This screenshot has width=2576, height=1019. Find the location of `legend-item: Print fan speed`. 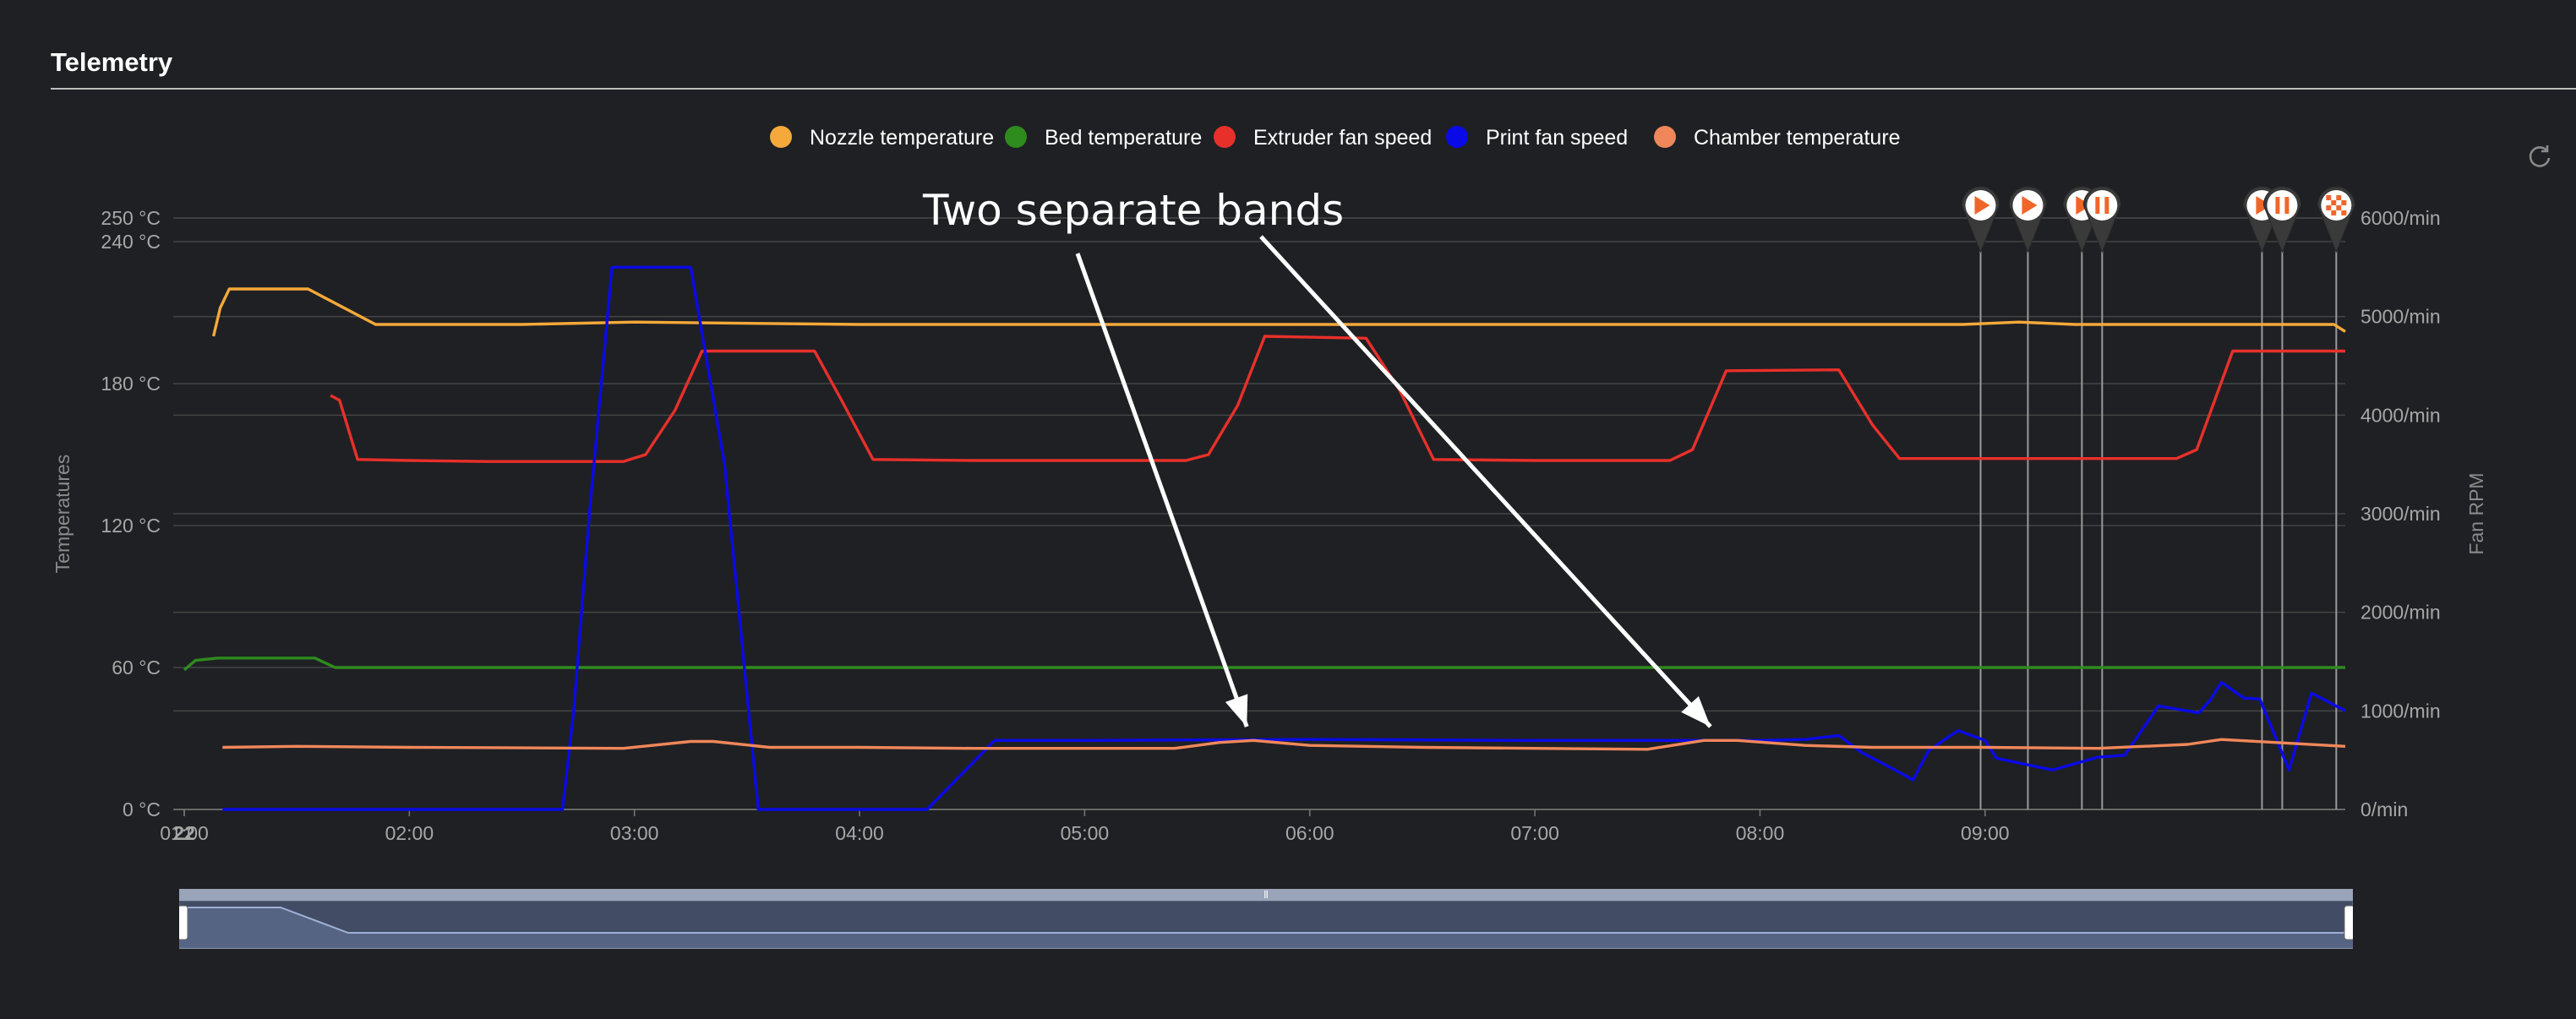

legend-item: Print fan speed is located at coordinates (1537, 138).